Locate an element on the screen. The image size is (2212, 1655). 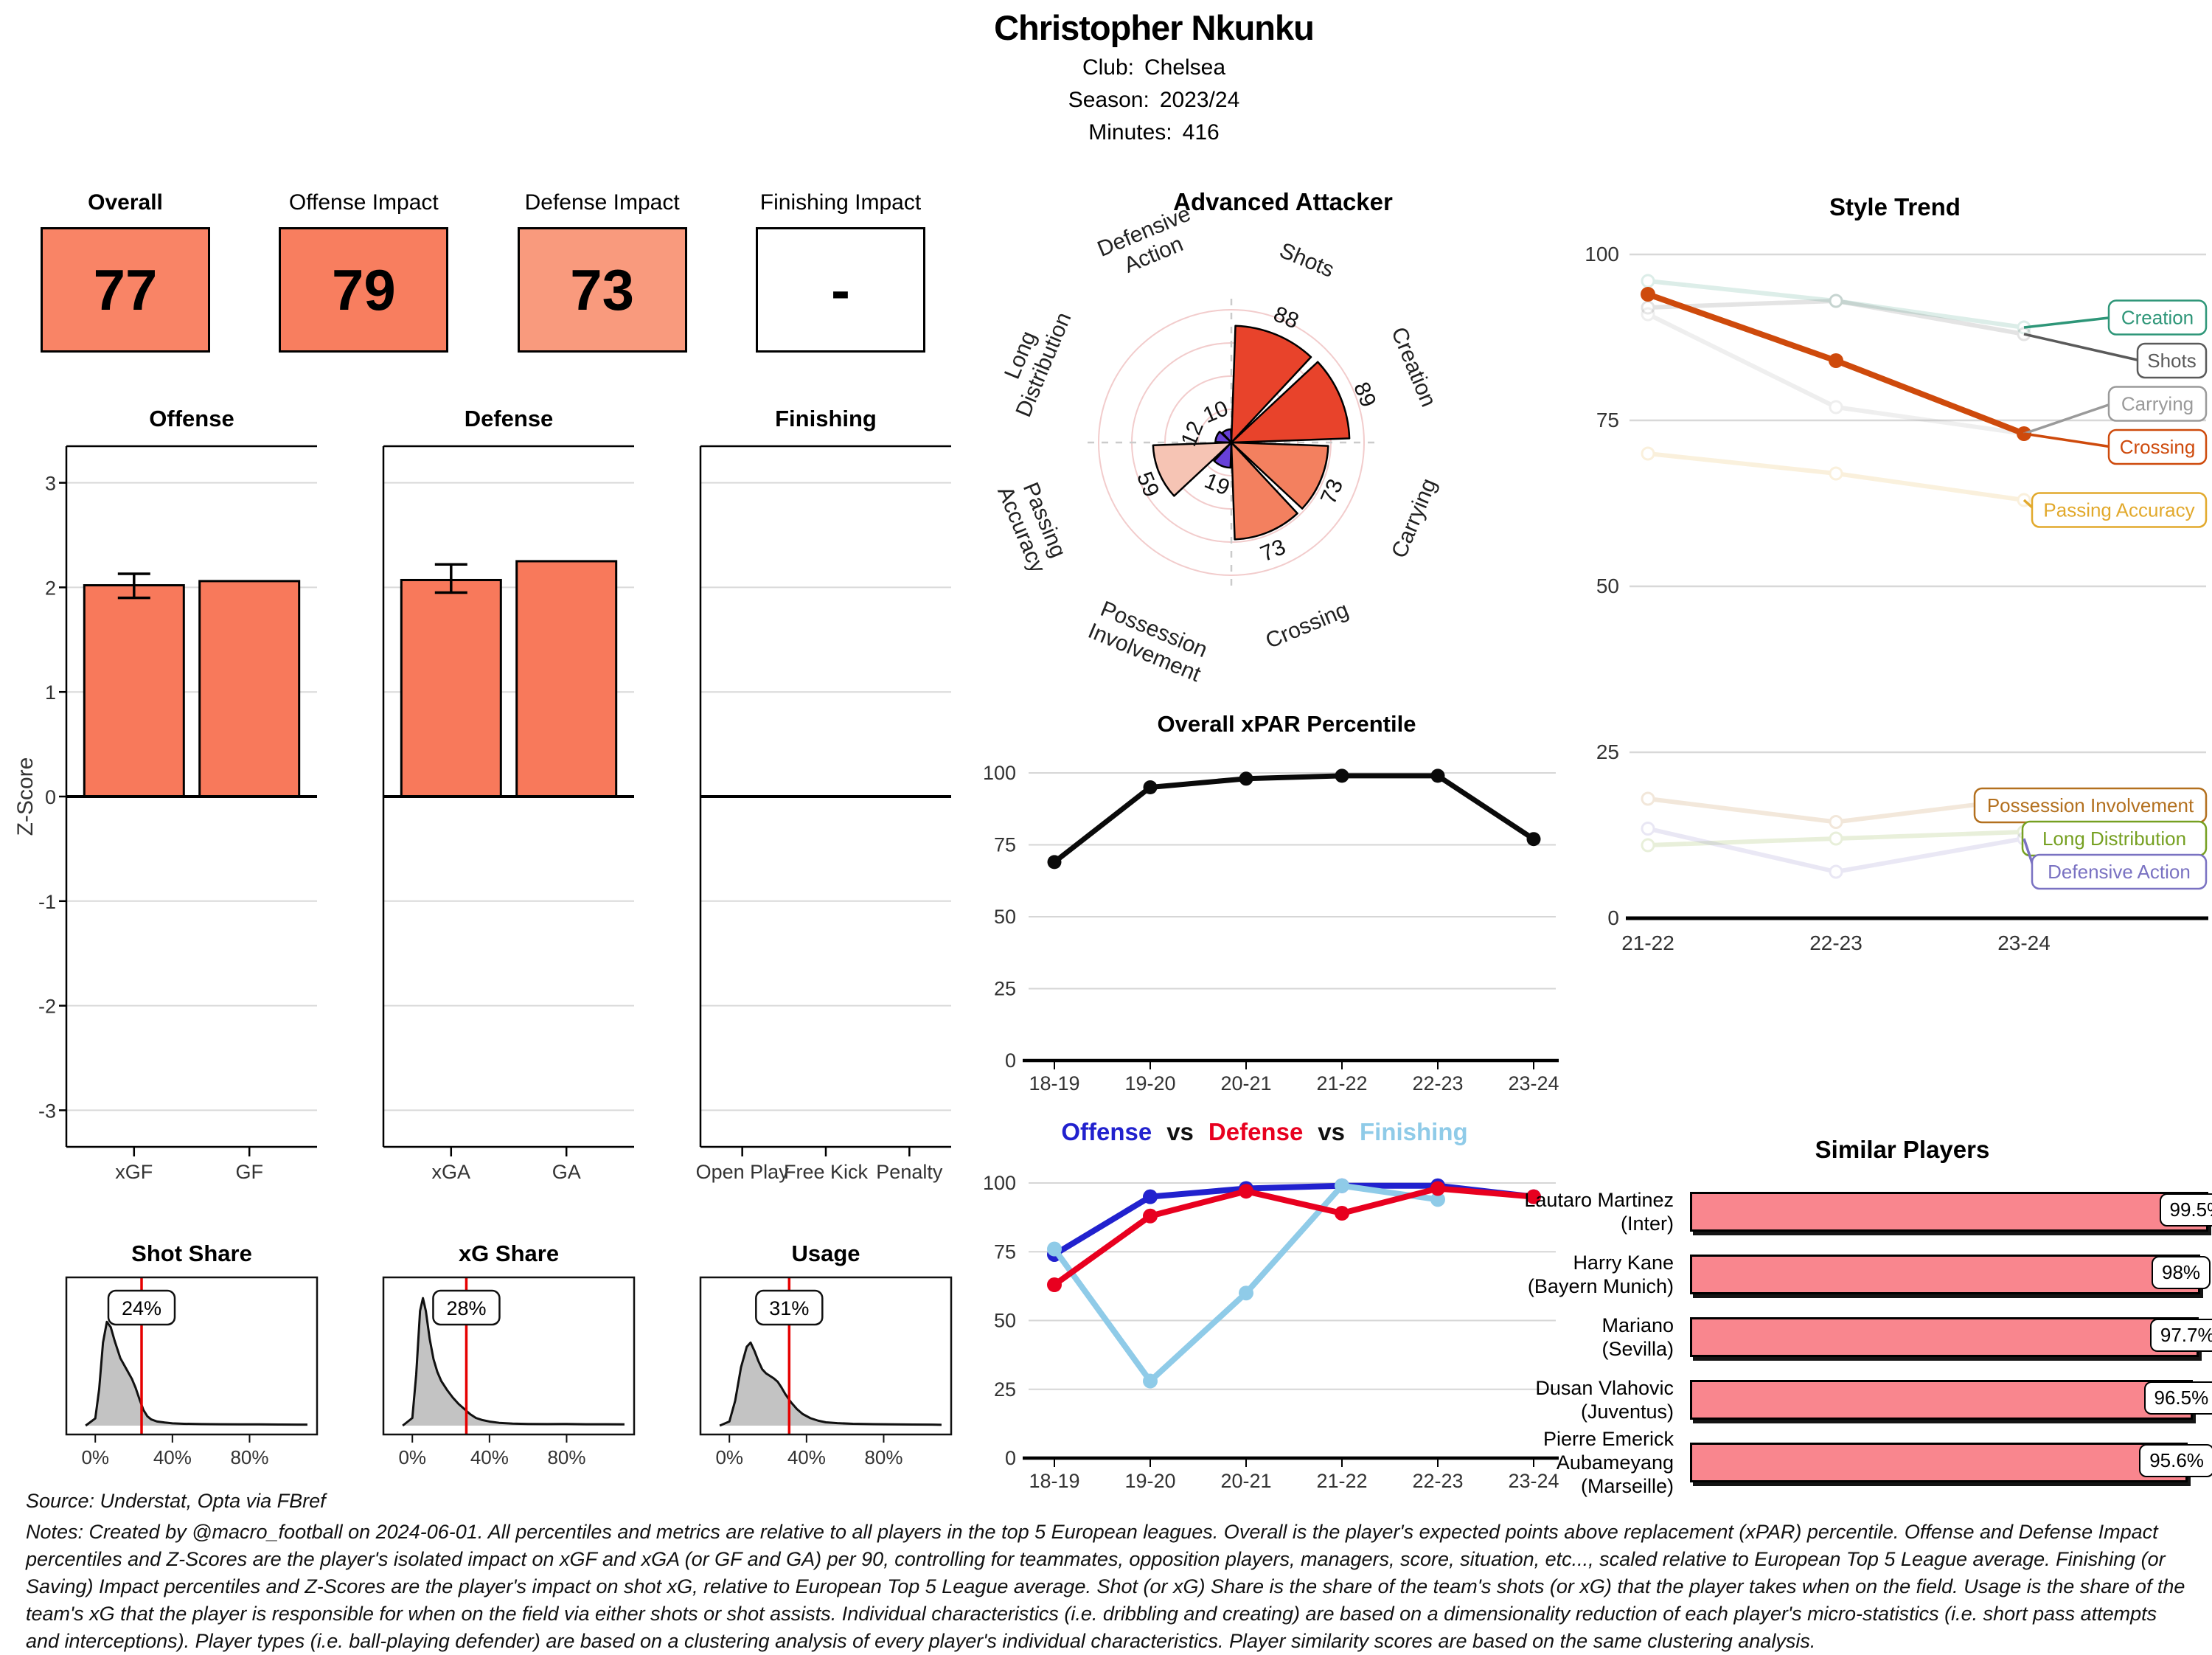
density-title: xG Share is located at coordinates (509, 1253).